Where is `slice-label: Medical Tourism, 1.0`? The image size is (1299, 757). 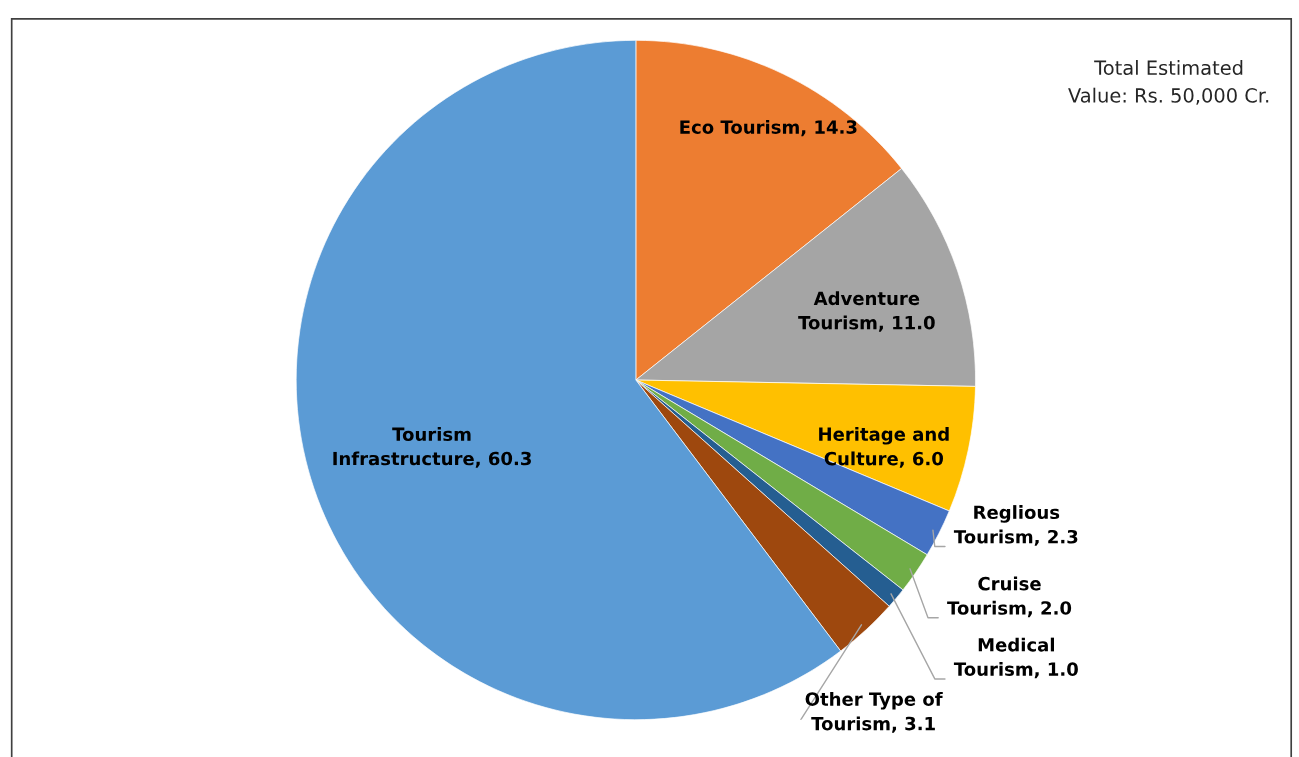
slice-label: Medical Tourism, 1.0 is located at coordinates (1015, 658).